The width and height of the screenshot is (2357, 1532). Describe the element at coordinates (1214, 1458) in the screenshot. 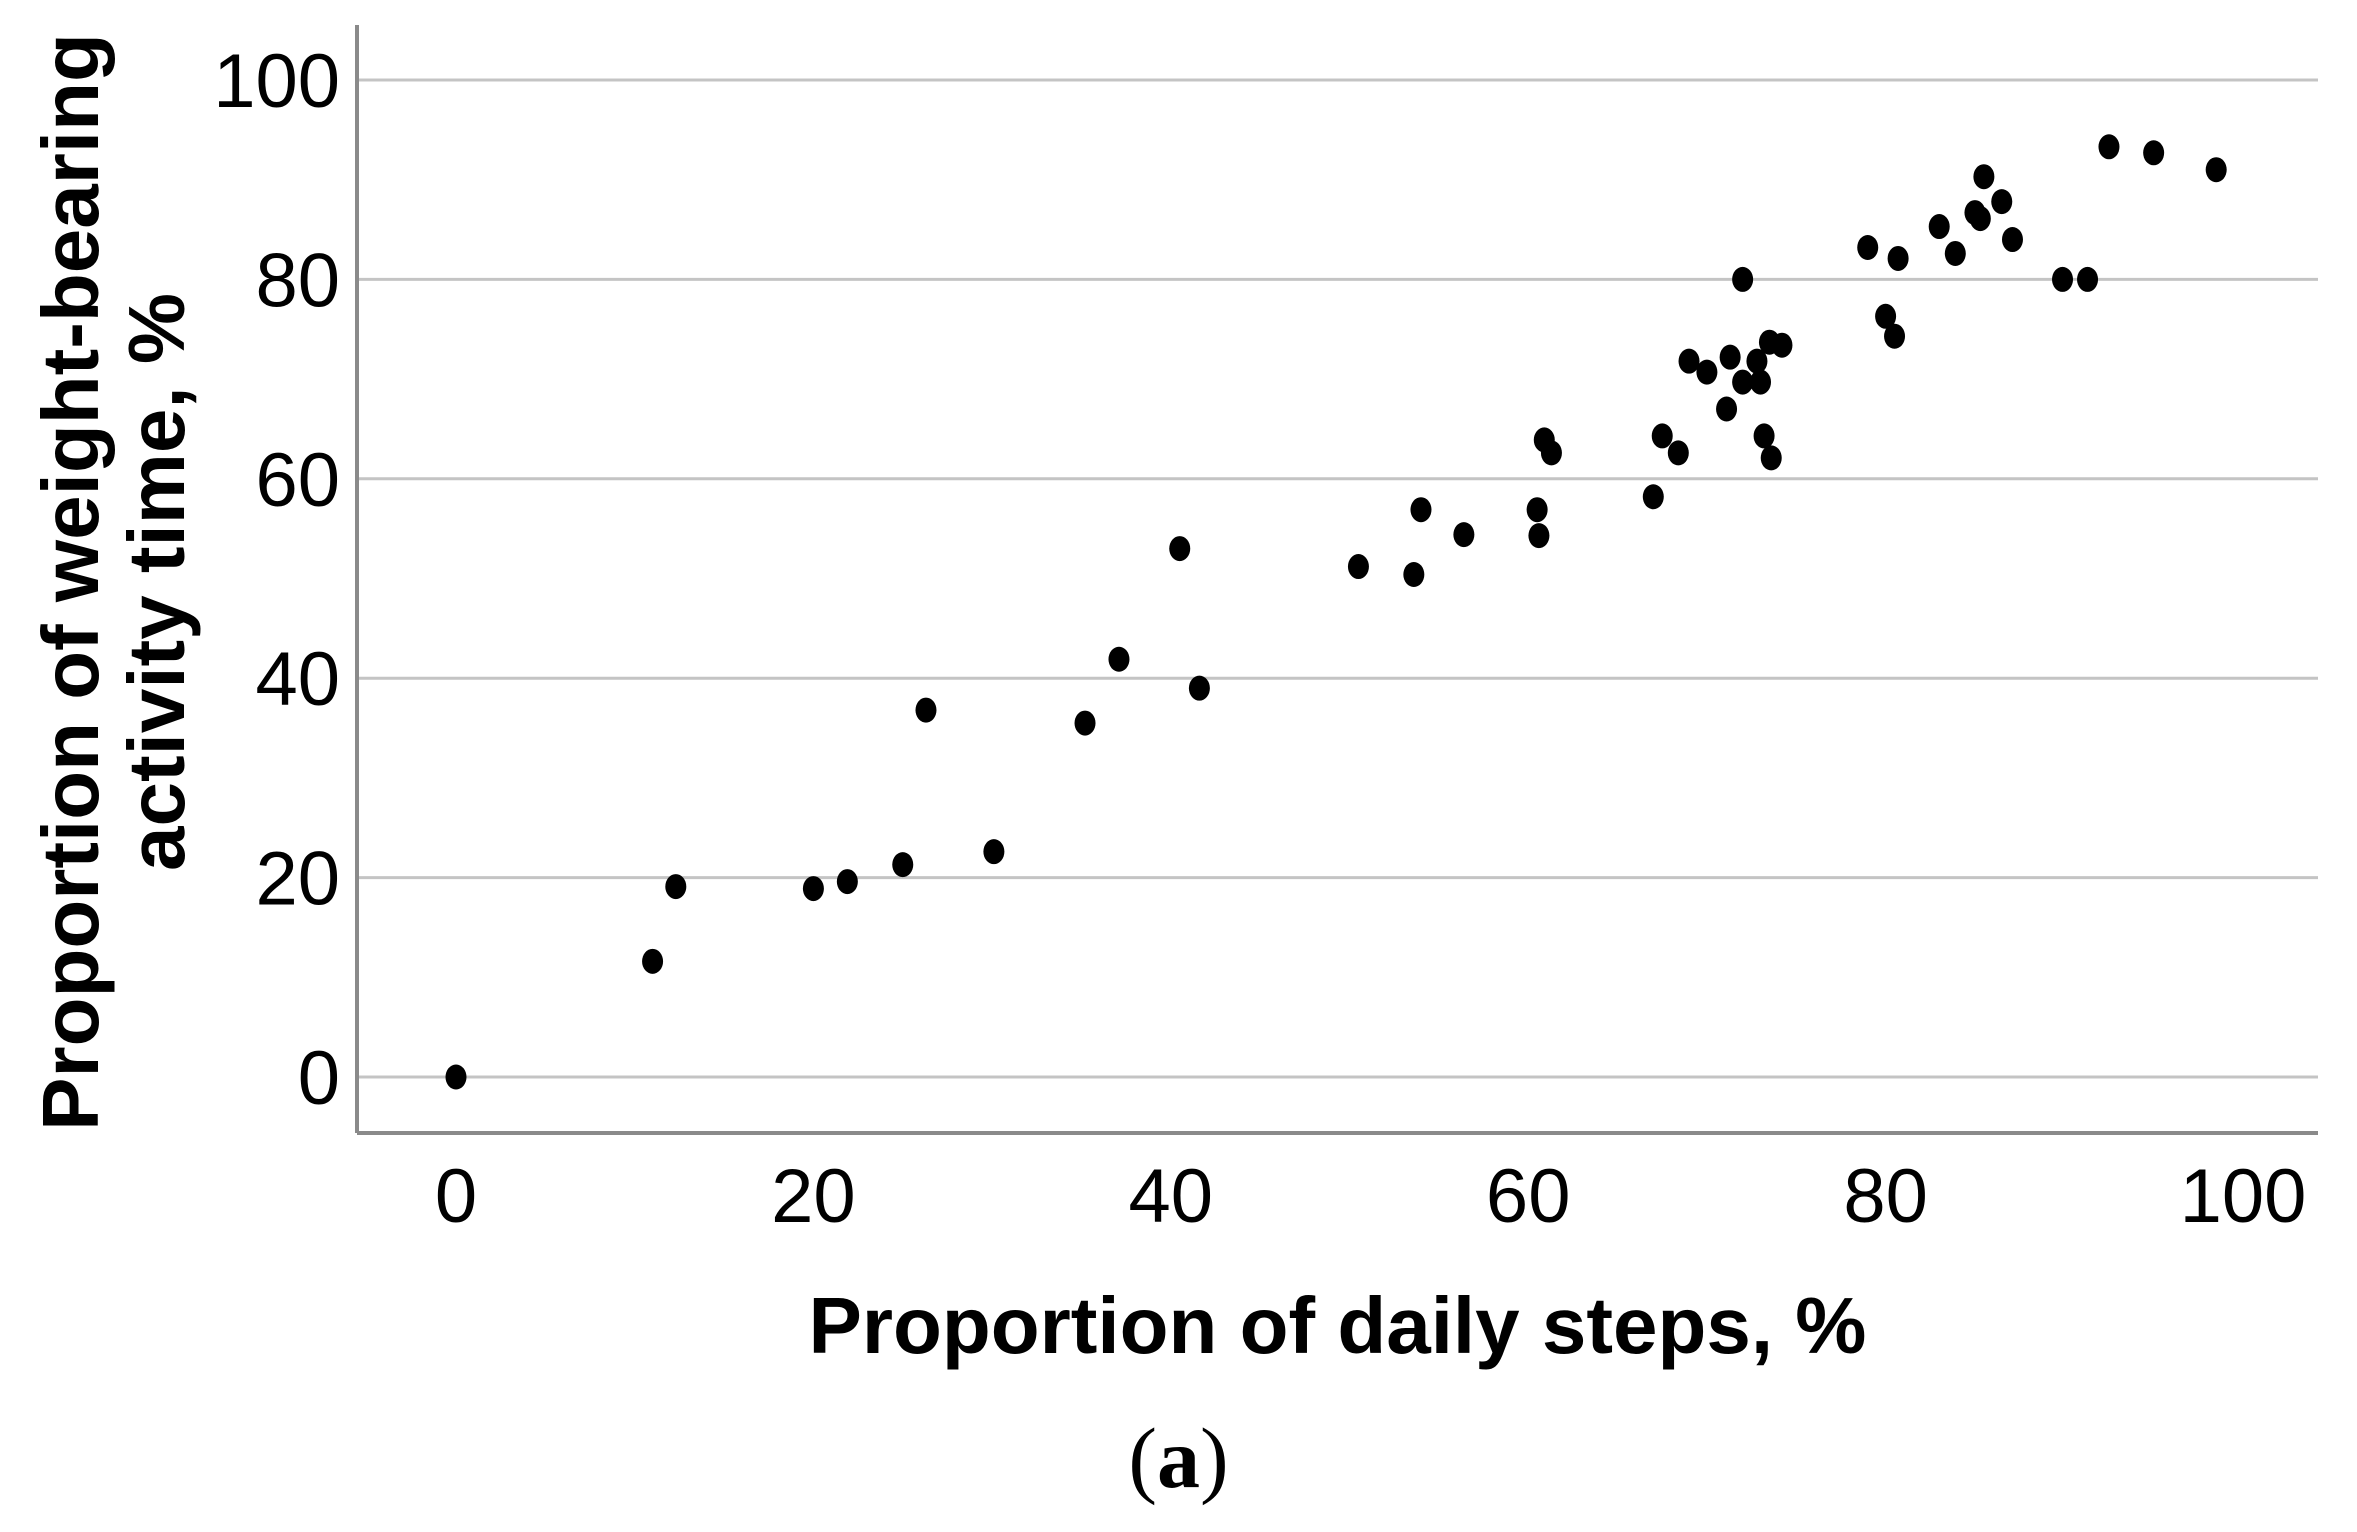

I see `caption-paren-close: )` at that location.